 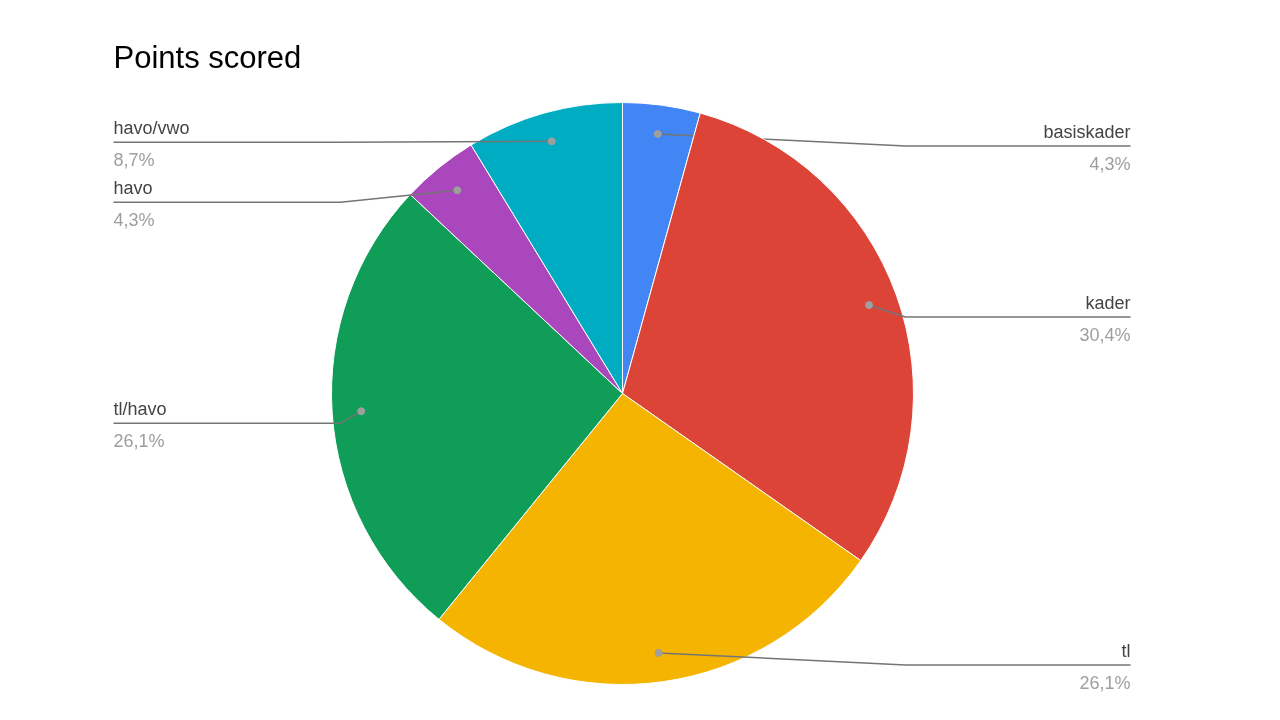 What do you see at coordinates (1126, 650) in the screenshot?
I see `slice-label: tl` at bounding box center [1126, 650].